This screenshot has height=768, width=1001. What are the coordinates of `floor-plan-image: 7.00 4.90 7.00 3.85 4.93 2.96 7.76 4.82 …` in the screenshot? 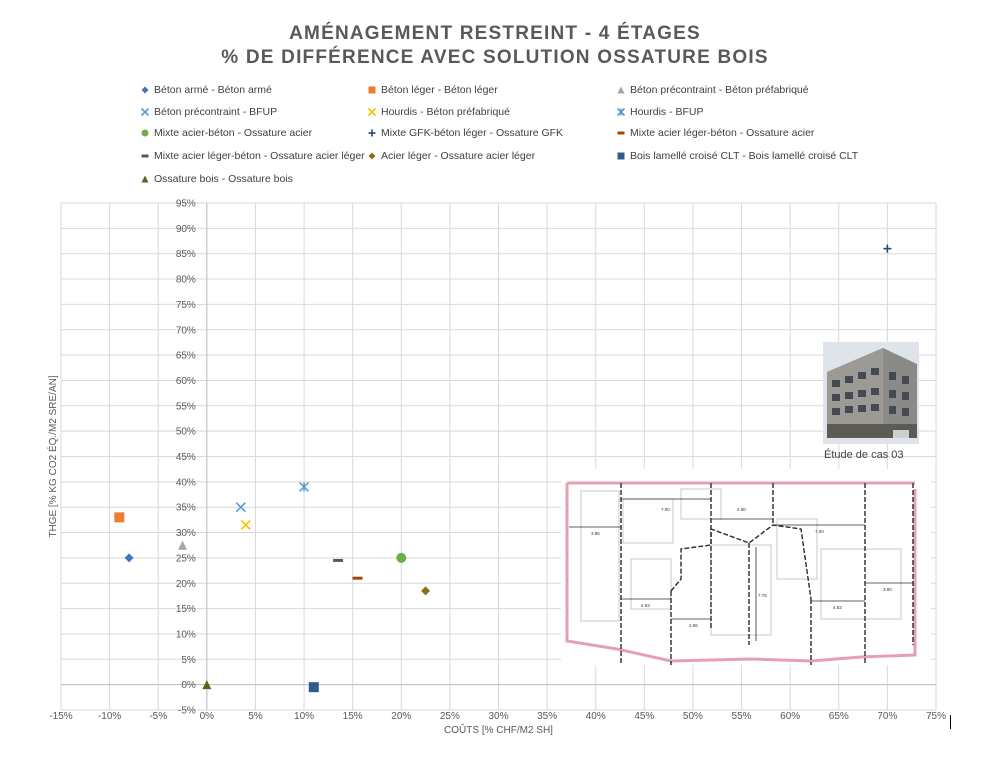 It's located at (746, 567).